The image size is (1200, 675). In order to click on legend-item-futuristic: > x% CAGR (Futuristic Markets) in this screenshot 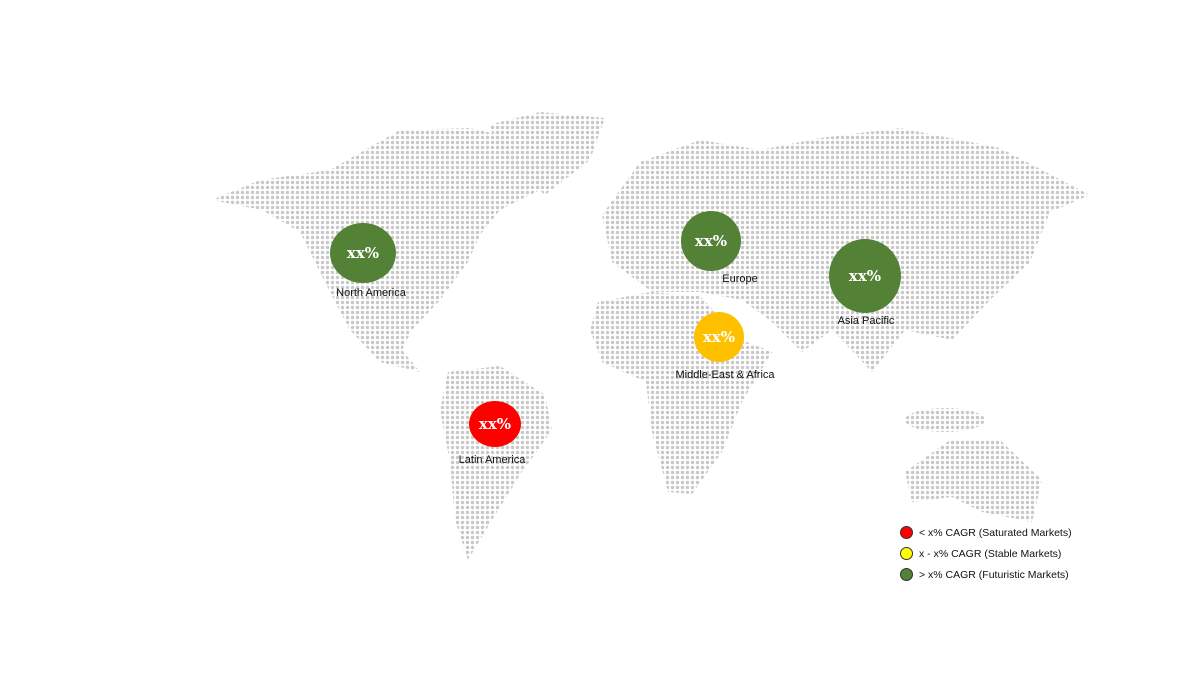, I will do `click(986, 574)`.